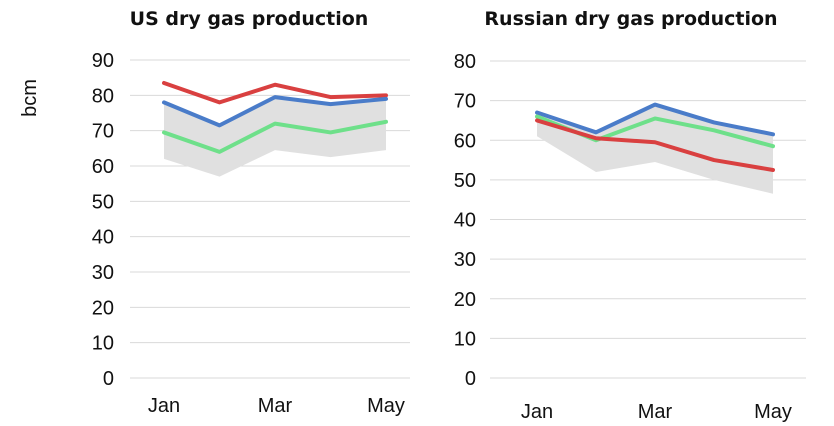  I want to click on chart-title: Russian dry gas production, so click(630, 19).